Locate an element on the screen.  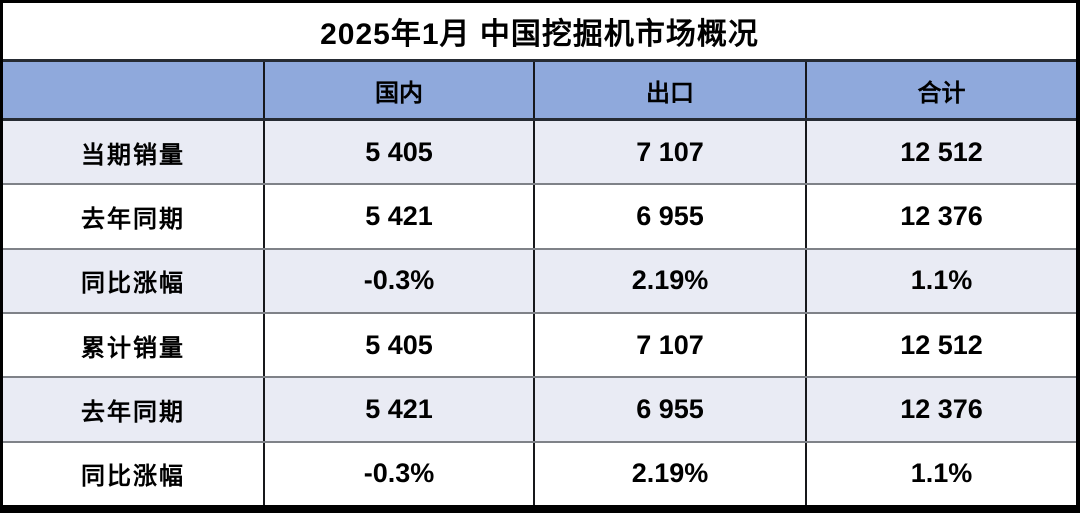
table-row-last-year-same-period-cumulative: 去年同期 5 421 6 955 12 376 is located at coordinates (539, 410).